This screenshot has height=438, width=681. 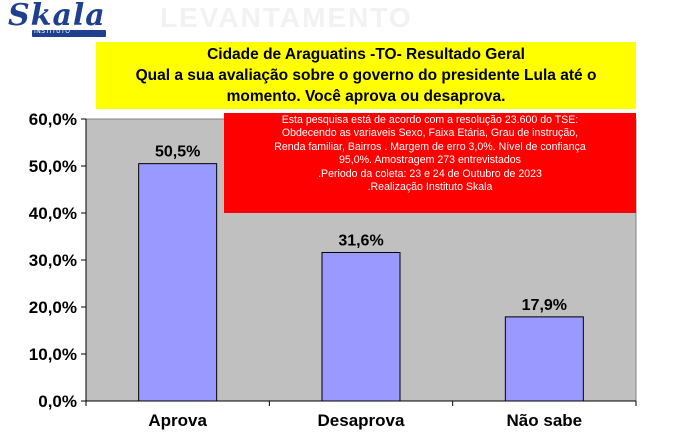 What do you see at coordinates (53, 119) in the screenshot?
I see `y-tick-label: 60,0%` at bounding box center [53, 119].